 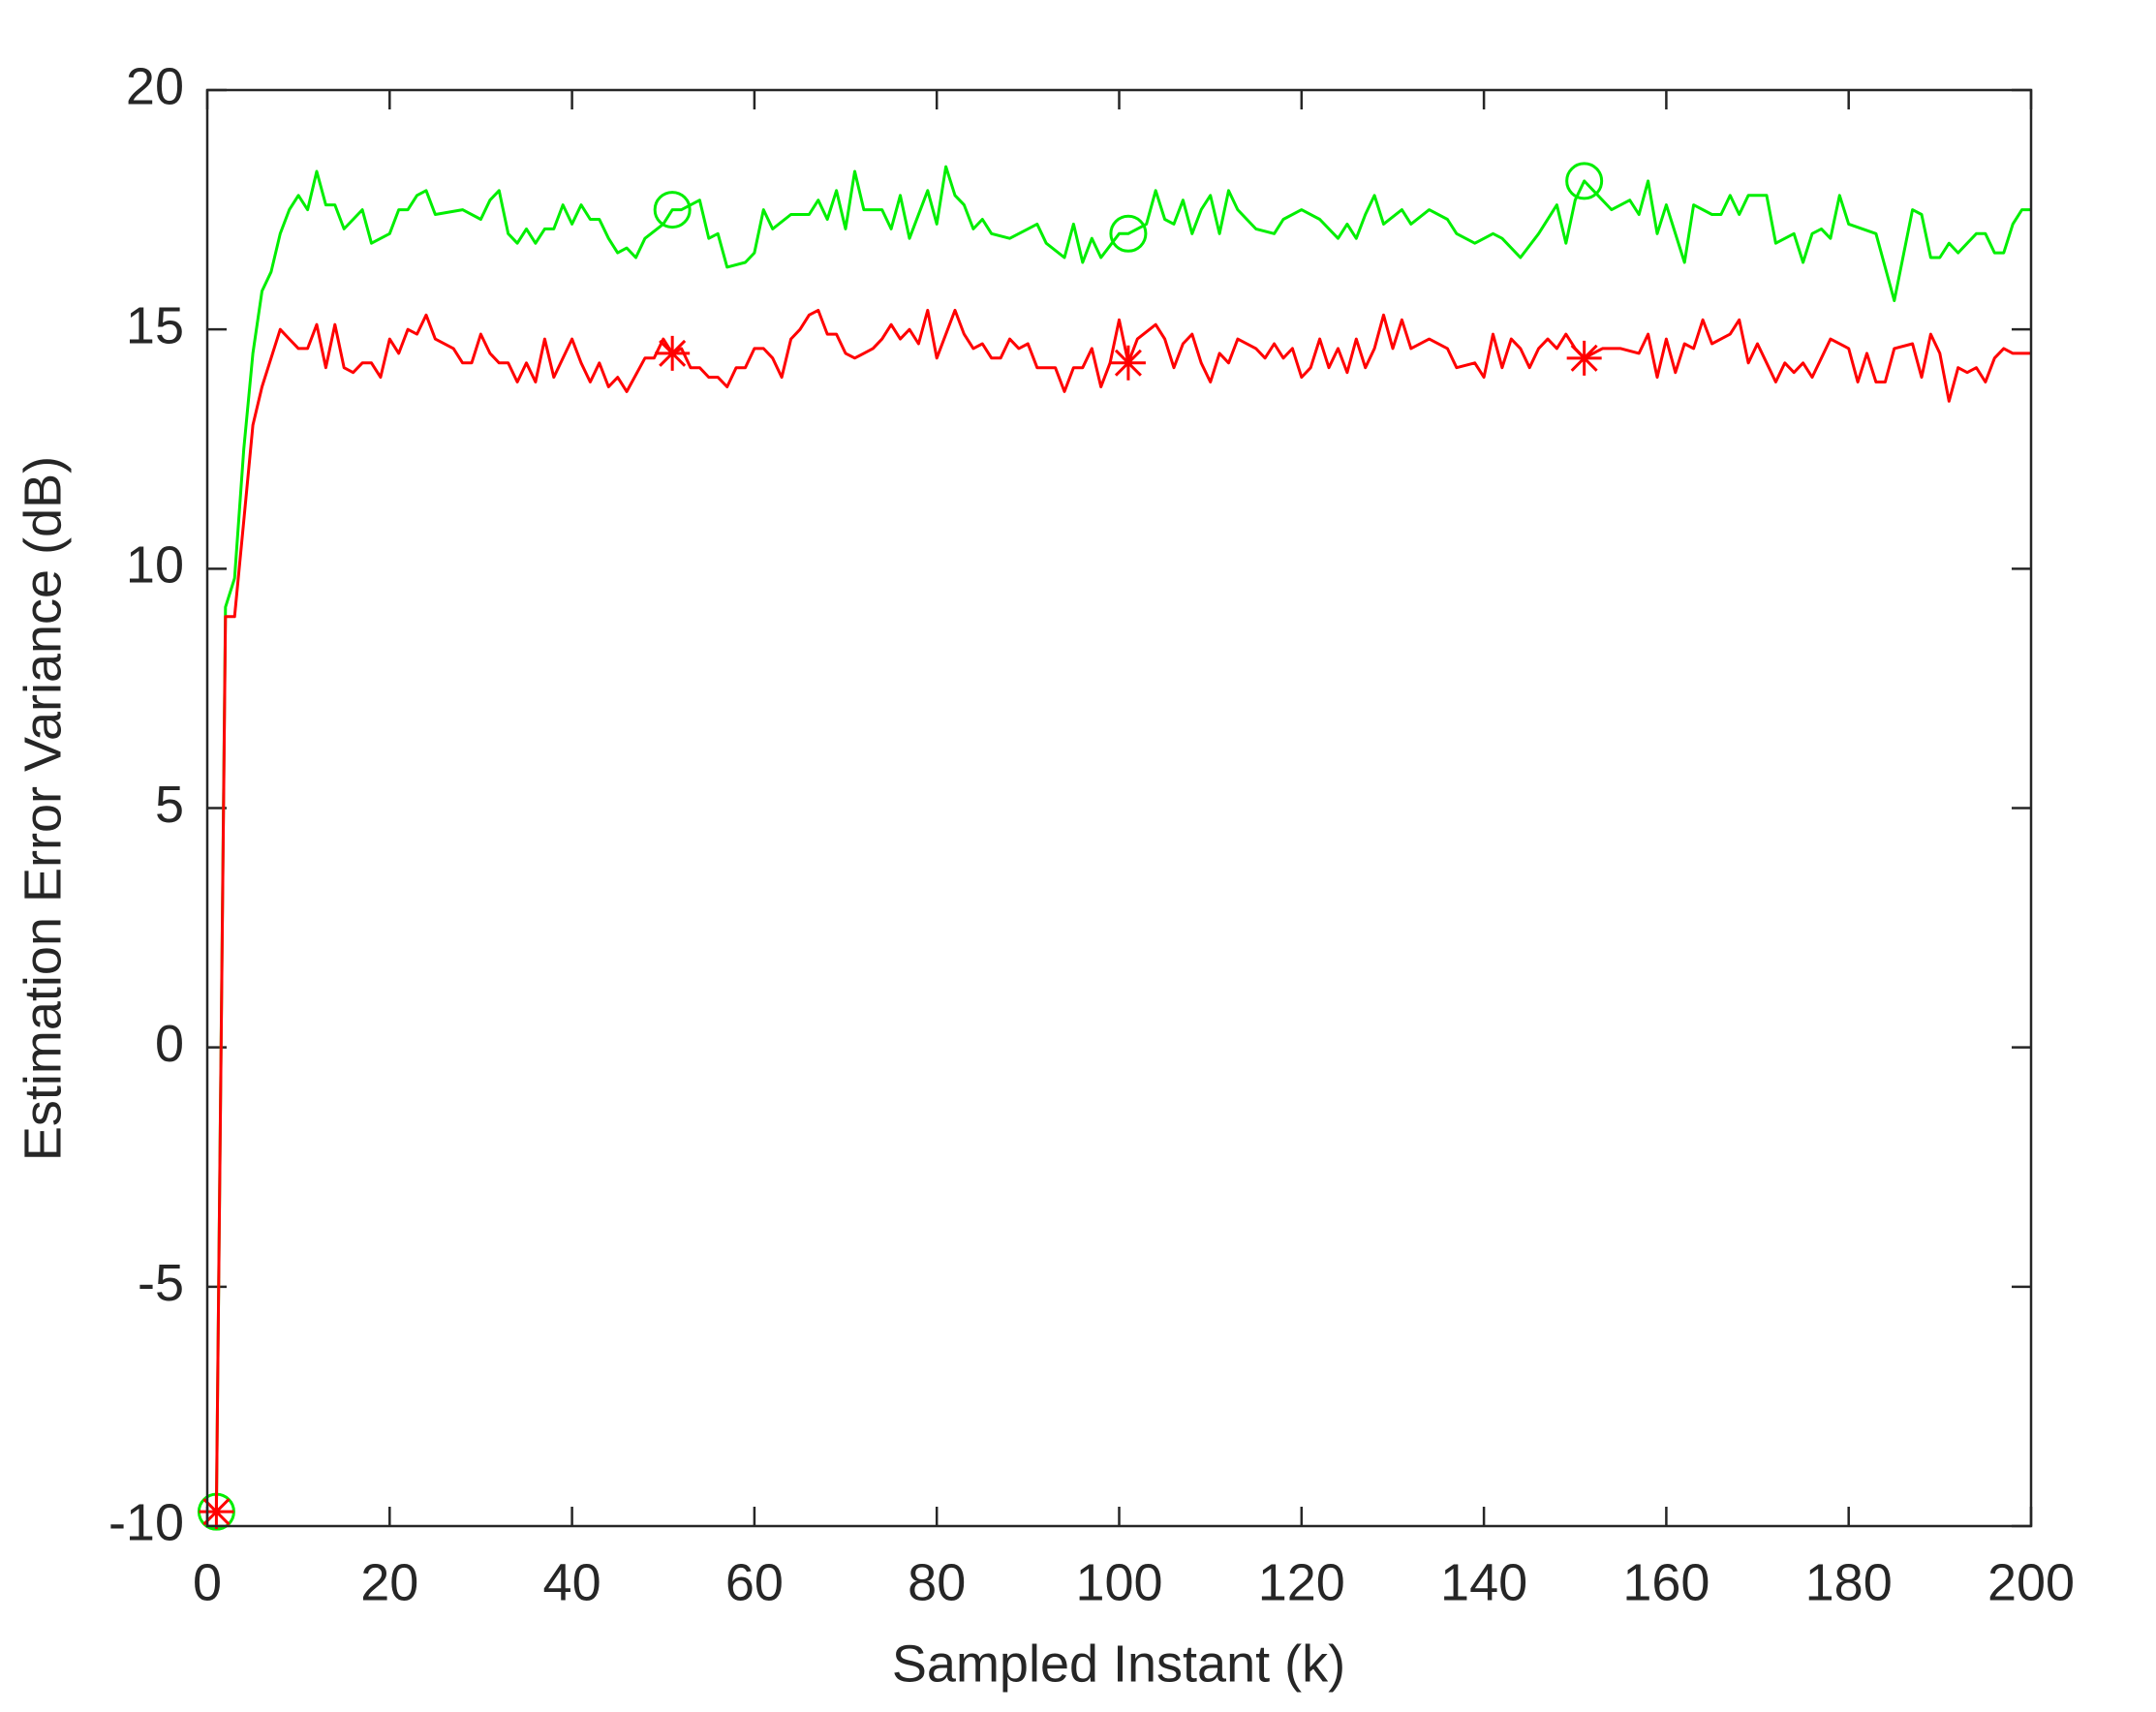 What do you see at coordinates (155, 325) in the screenshot?
I see `y-tick-label: 15` at bounding box center [155, 325].